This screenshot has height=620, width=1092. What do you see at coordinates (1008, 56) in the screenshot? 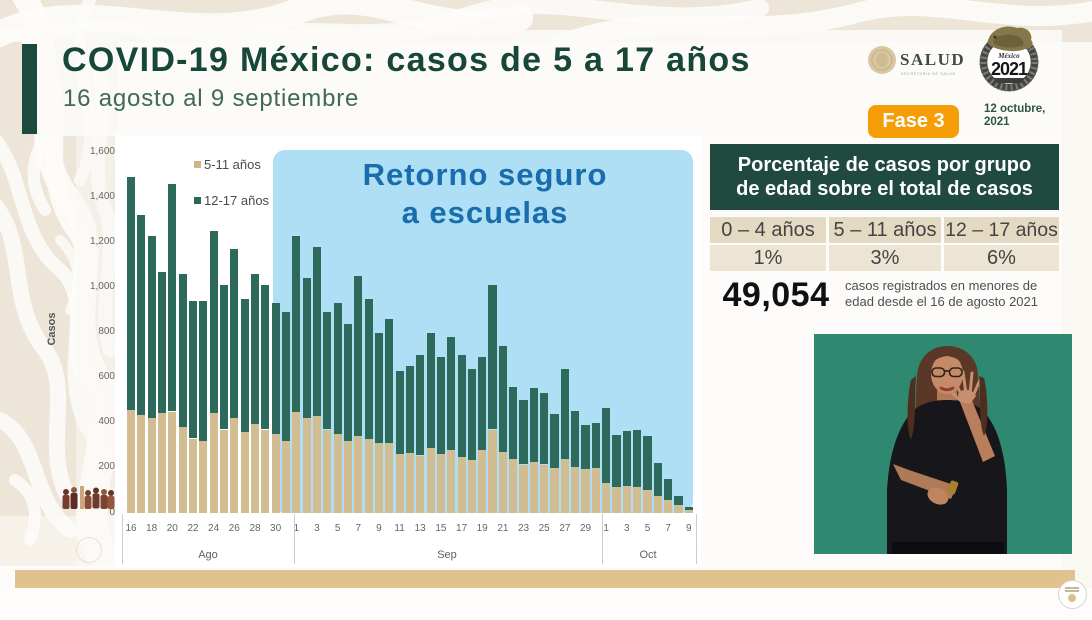
I see `svg-text: México` at bounding box center [1008, 56].